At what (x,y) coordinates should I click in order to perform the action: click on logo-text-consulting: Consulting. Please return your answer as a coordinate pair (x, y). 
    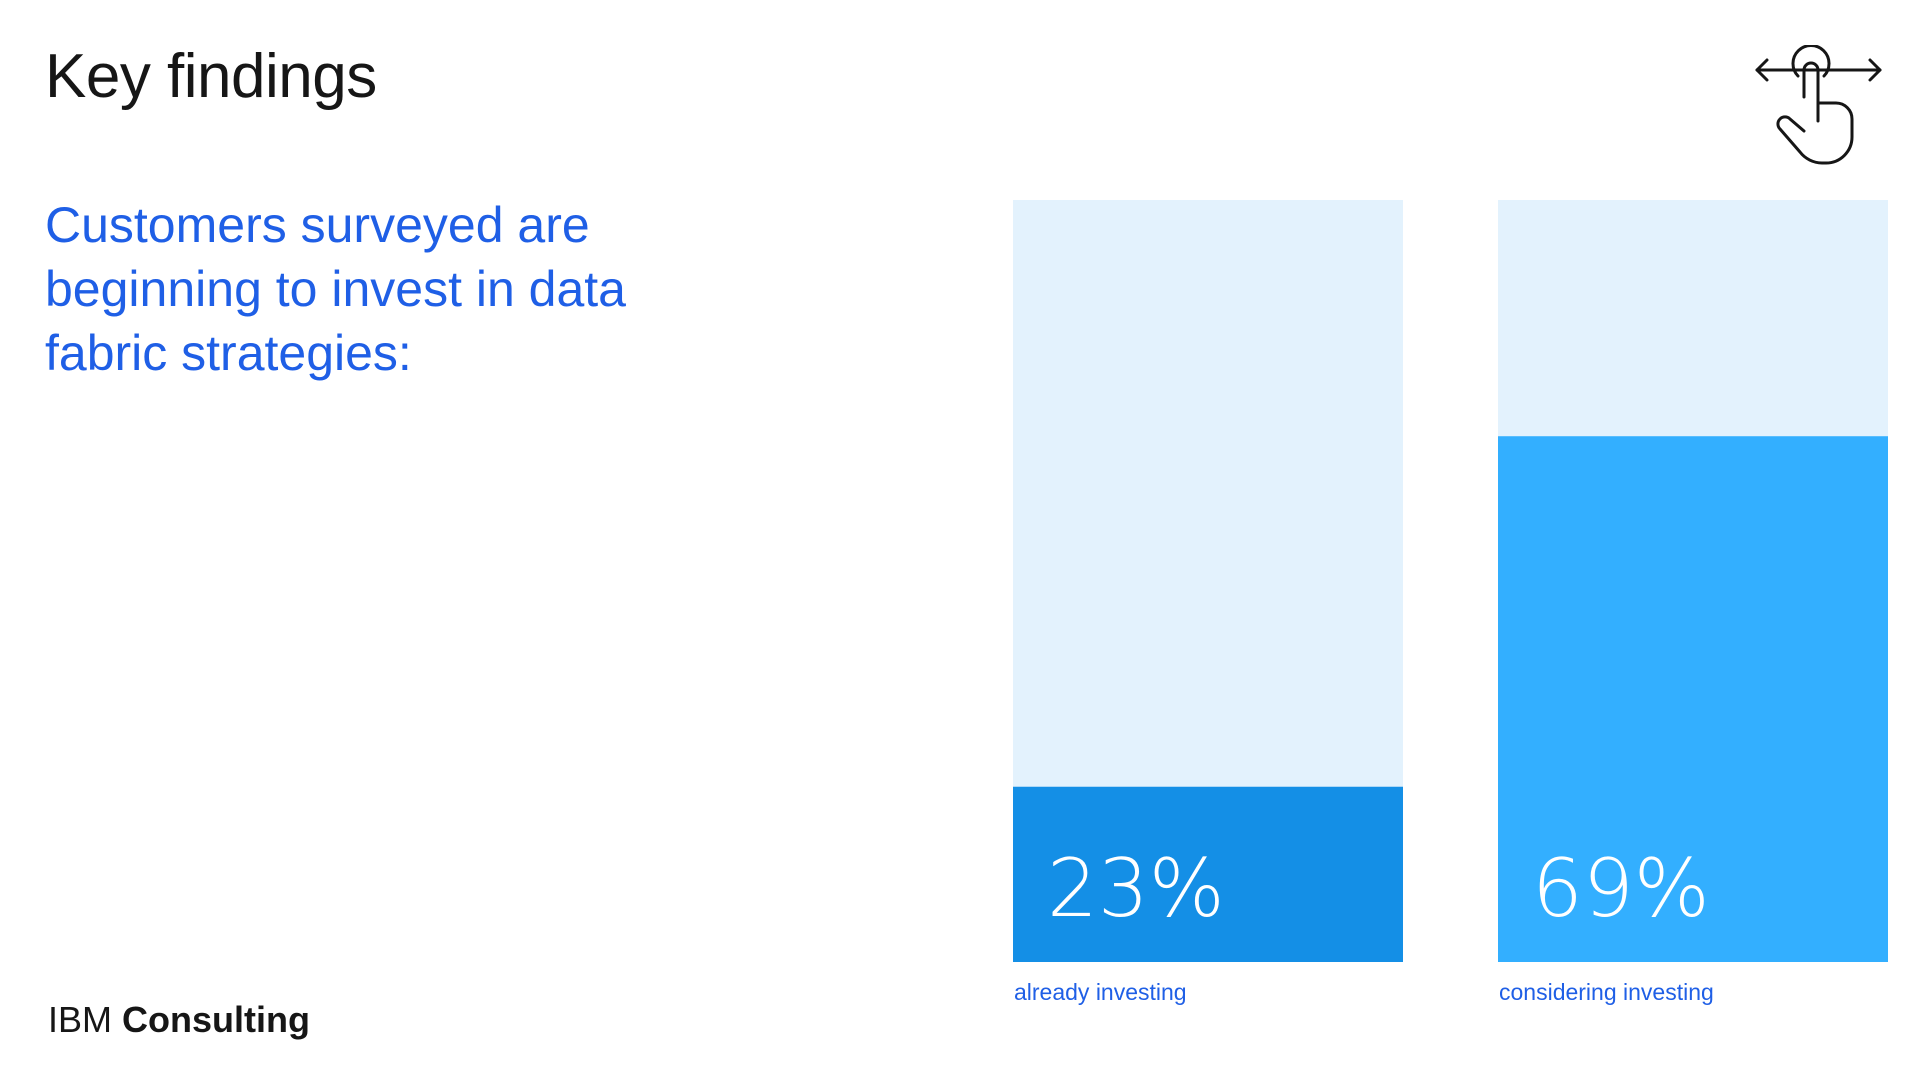
    Looking at the image, I should click on (216, 1019).